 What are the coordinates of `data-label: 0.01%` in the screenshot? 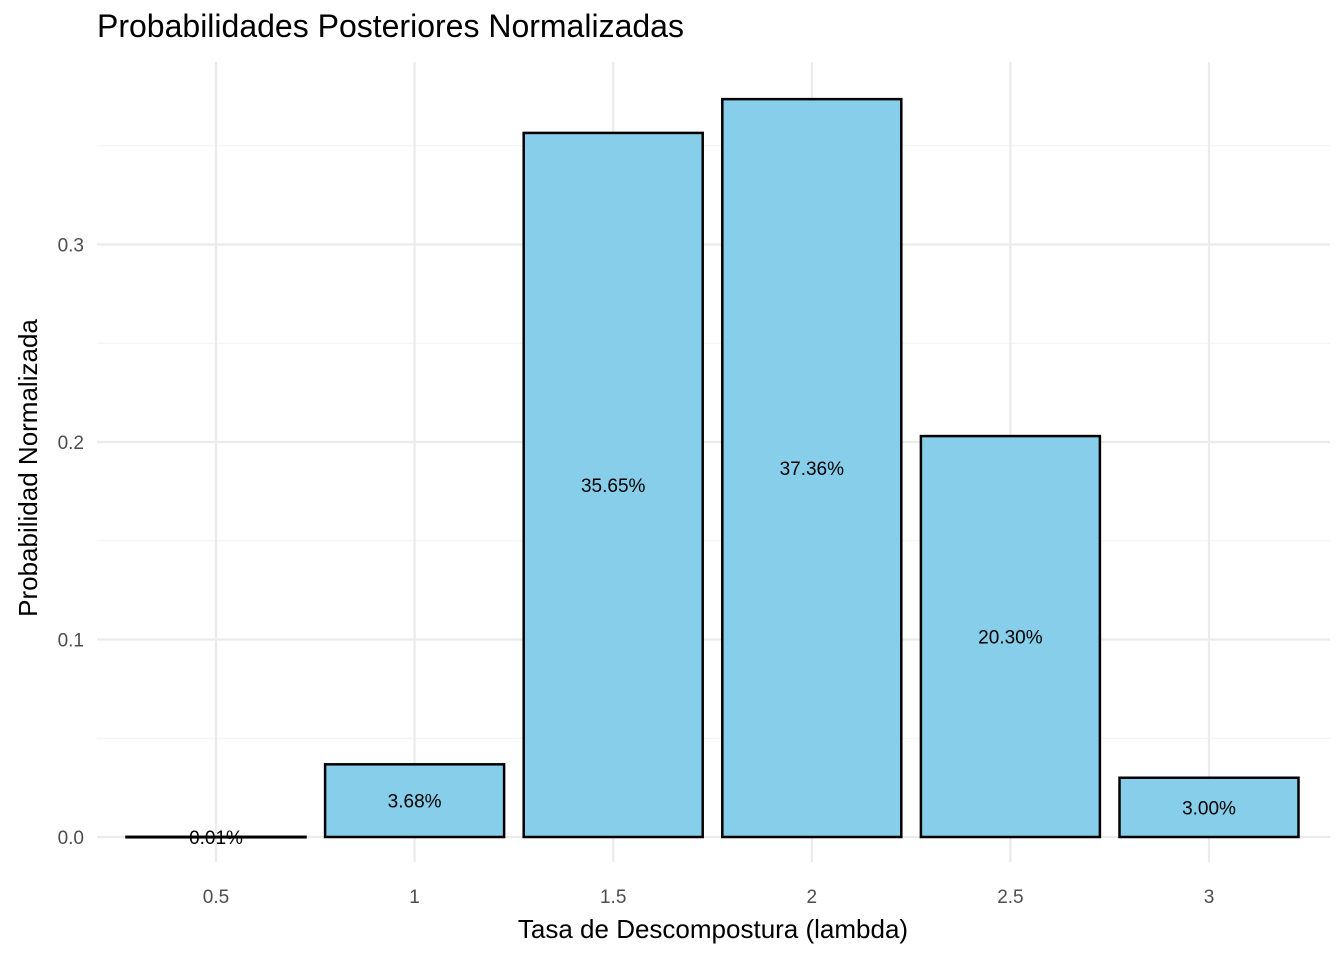 It's located at (216, 838).